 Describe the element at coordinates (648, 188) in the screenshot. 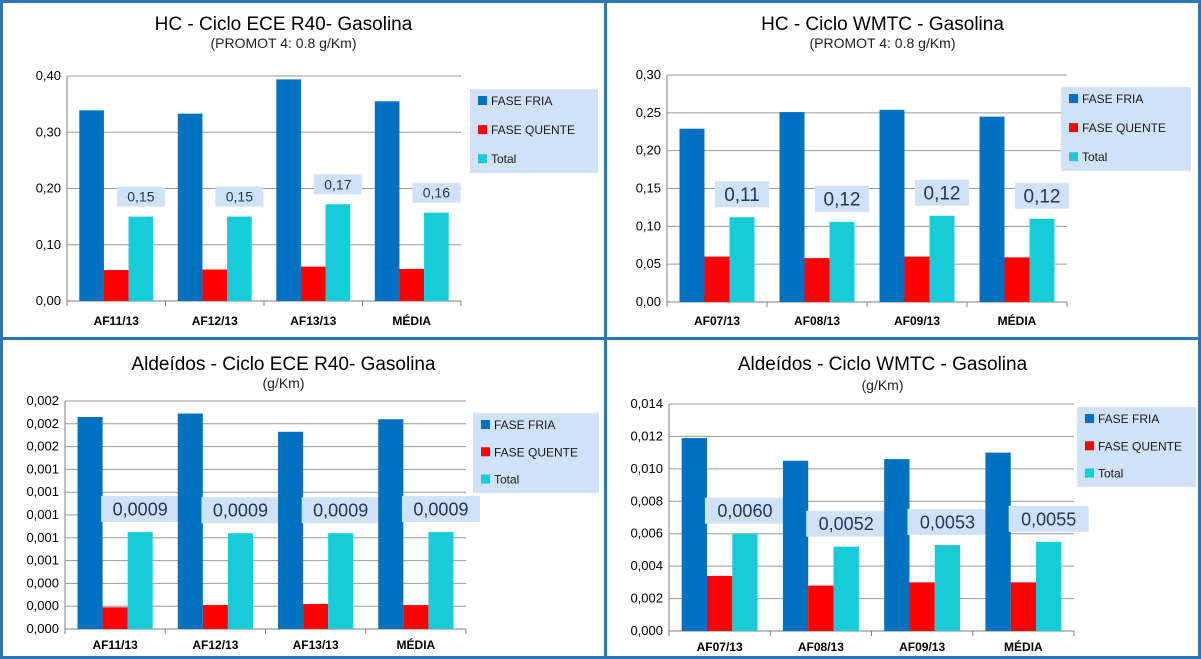

I see `y-tick-label: 0,15` at that location.